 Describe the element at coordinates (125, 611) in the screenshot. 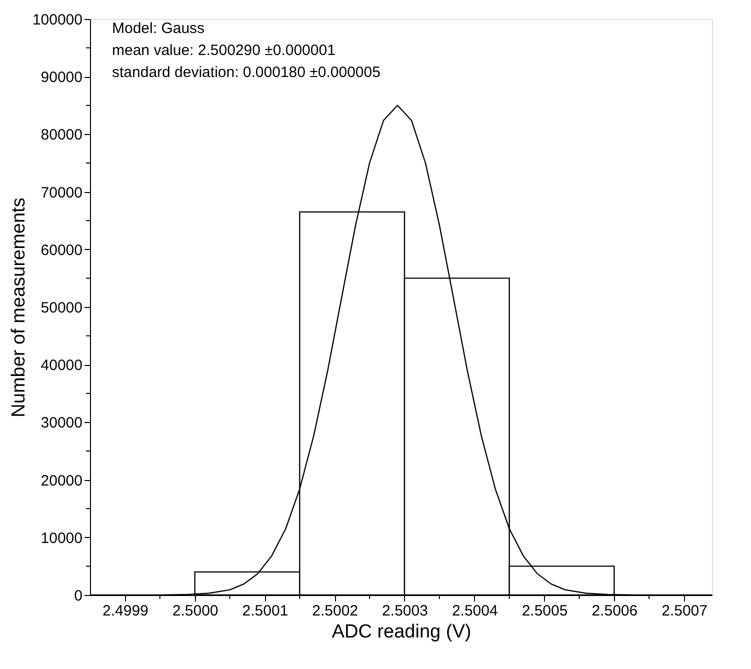

I see `x-tick-label: 2.4999` at that location.